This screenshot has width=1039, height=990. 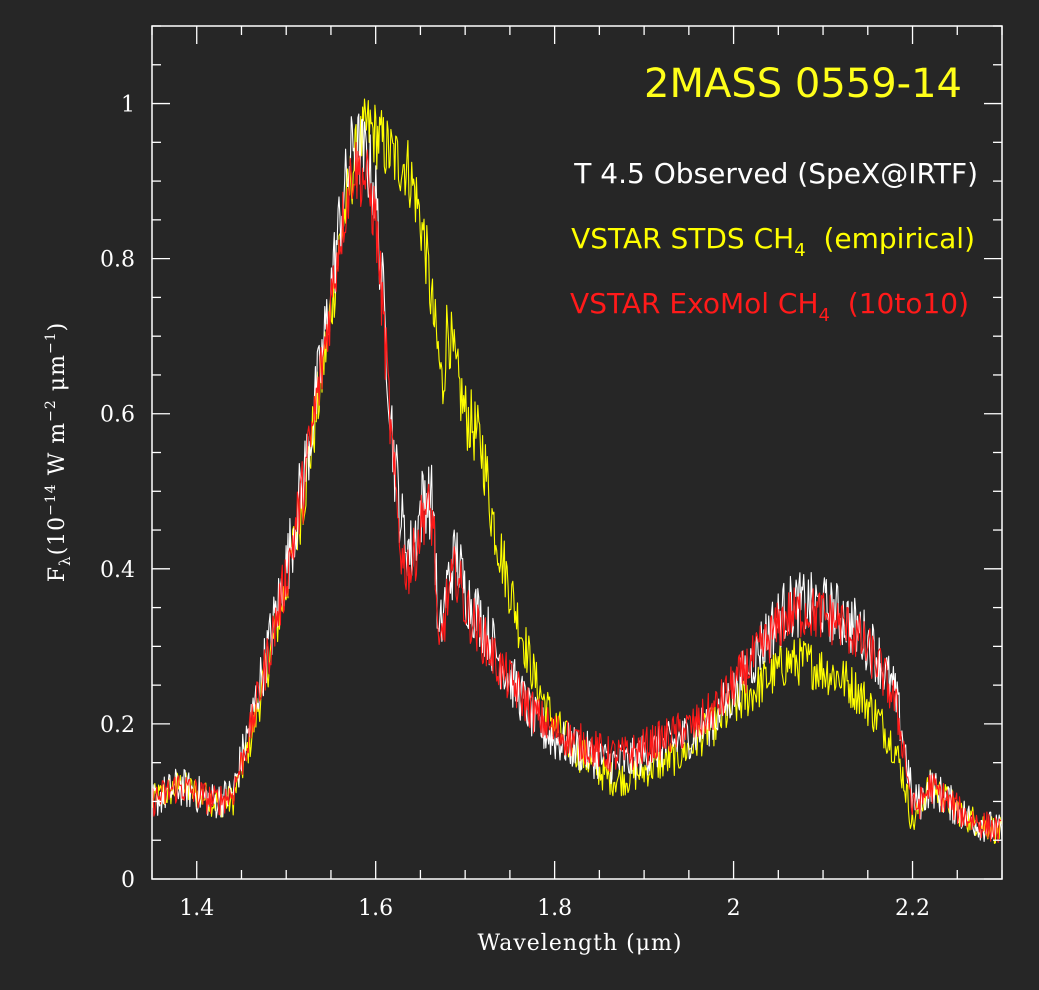 What do you see at coordinates (803, 84) in the screenshot?
I see `chart-title: 2MASS 0559-14` at bounding box center [803, 84].